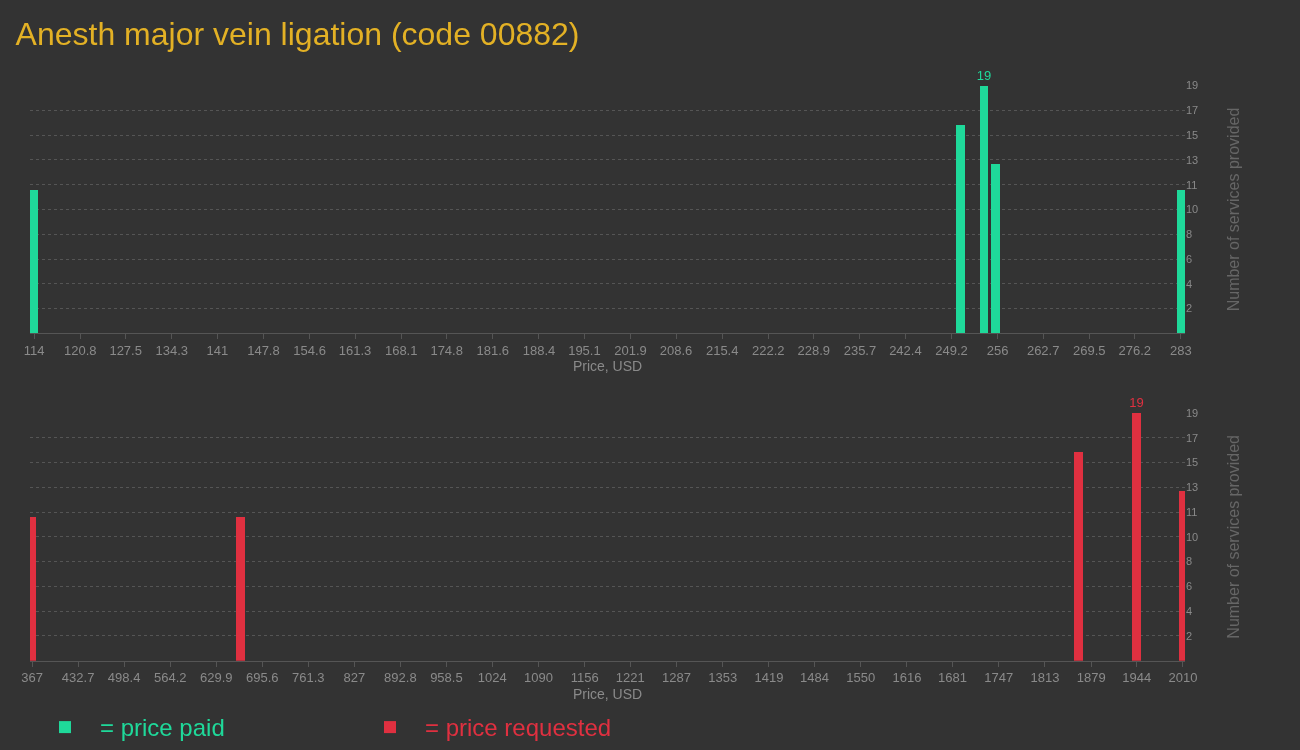 This screenshot has width=1300, height=750. I want to click on x-tick-label: 276.2, so click(1135, 350).